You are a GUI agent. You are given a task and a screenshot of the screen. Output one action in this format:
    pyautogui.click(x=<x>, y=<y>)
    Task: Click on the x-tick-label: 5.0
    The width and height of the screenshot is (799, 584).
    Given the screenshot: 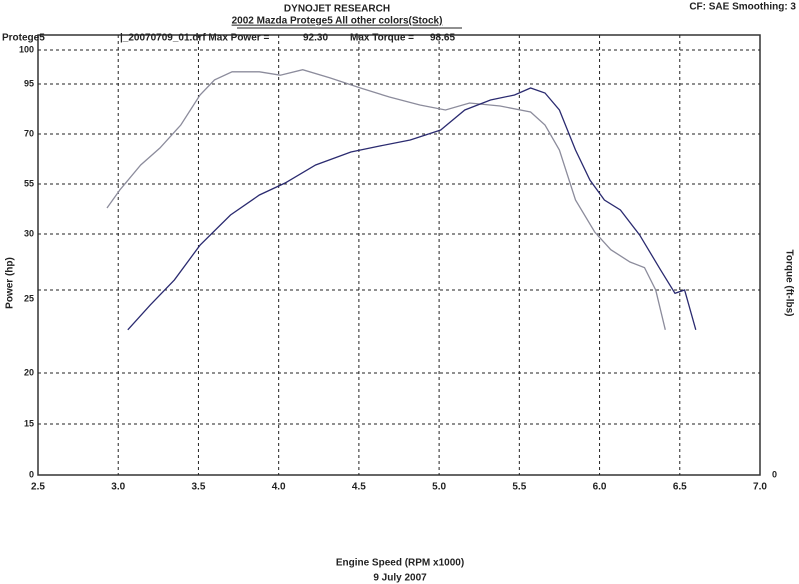 What is the action you would take?
    pyautogui.click(x=439, y=487)
    